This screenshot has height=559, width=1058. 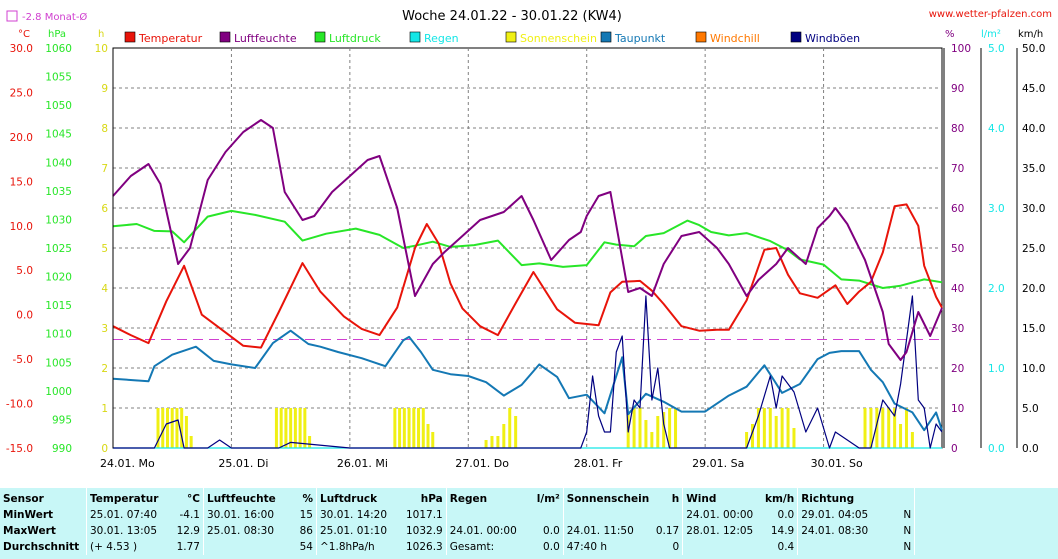 What do you see at coordinates (188, 547) in the screenshot?
I see `stats-cell: 1.77` at bounding box center [188, 547].